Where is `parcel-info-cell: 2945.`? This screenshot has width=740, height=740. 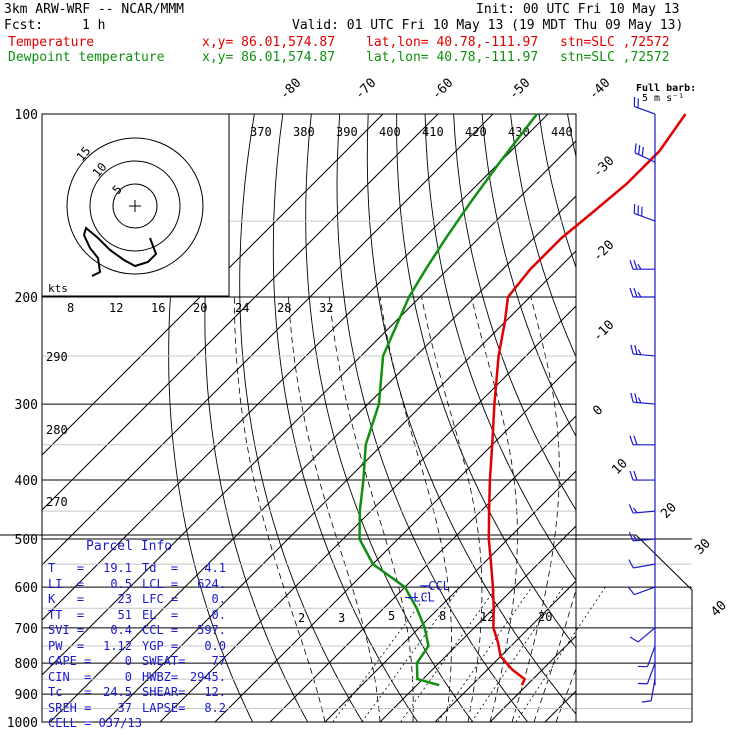 parcel-info-cell: 2945. is located at coordinates (207, 676).